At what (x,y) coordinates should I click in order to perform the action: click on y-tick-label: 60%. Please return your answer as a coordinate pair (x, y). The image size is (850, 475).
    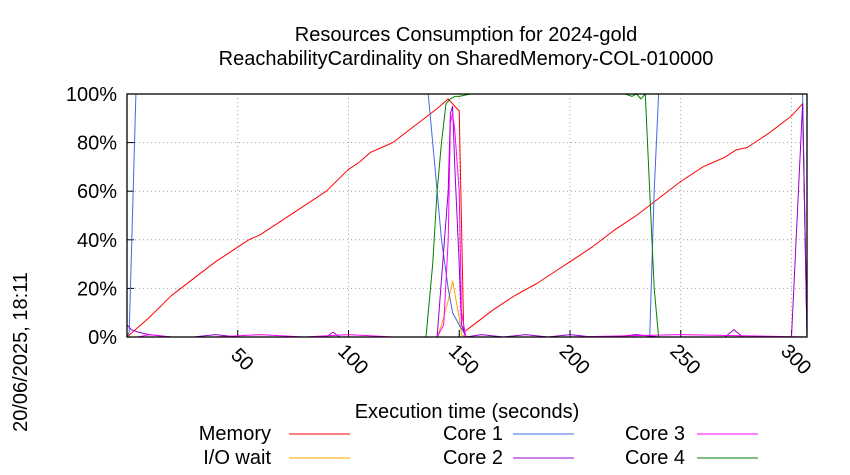
    Looking at the image, I should click on (97, 192).